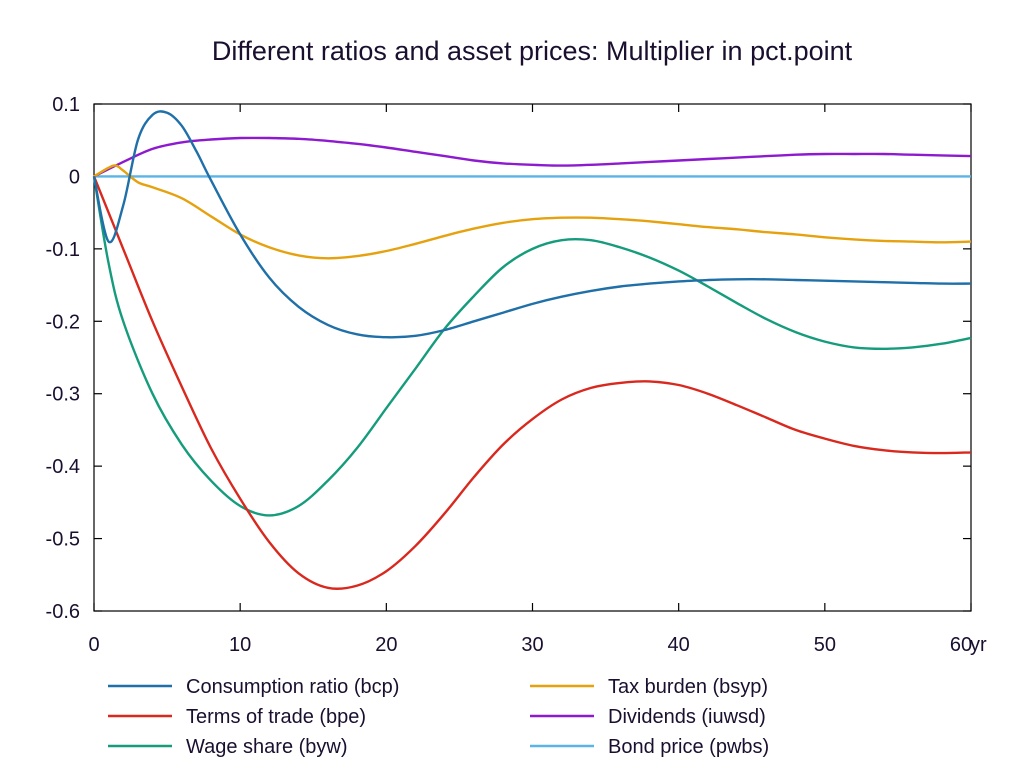 The height and width of the screenshot is (778, 1024). What do you see at coordinates (63, 612) in the screenshot?
I see `y-tick-label: -0.6` at bounding box center [63, 612].